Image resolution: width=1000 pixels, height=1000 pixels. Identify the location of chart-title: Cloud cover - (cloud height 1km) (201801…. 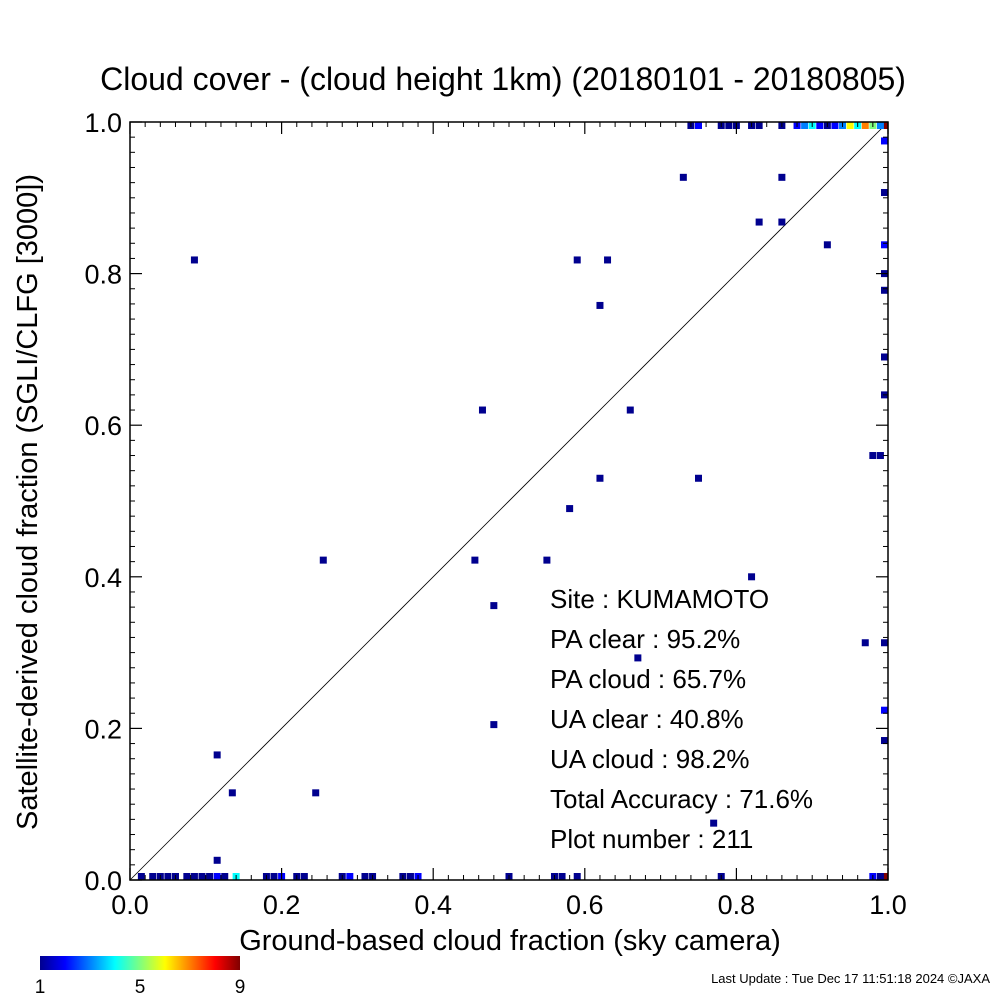
(503, 79).